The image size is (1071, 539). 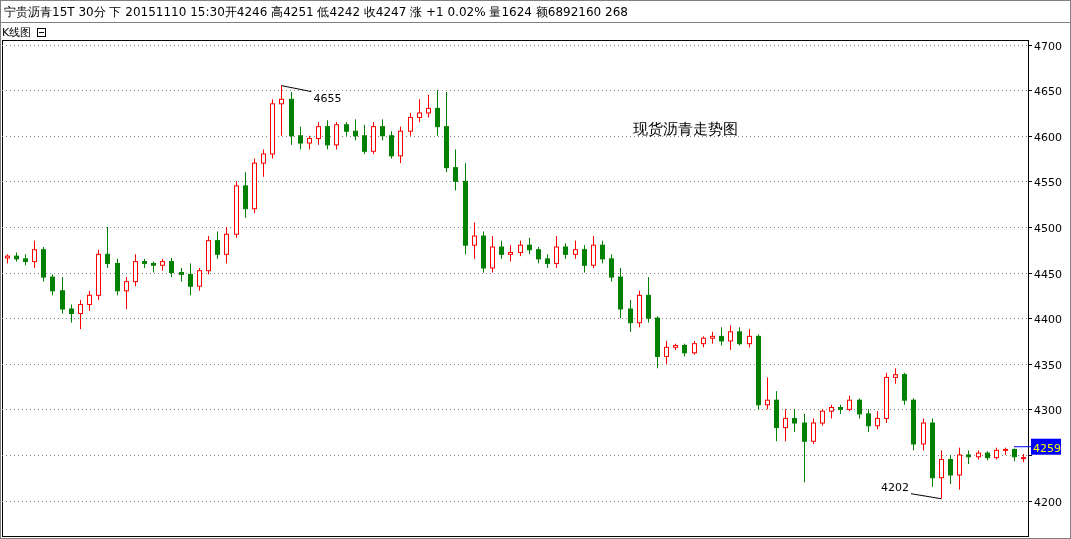 I want to click on ref-line-label: 4259, so click(x=1047, y=448).